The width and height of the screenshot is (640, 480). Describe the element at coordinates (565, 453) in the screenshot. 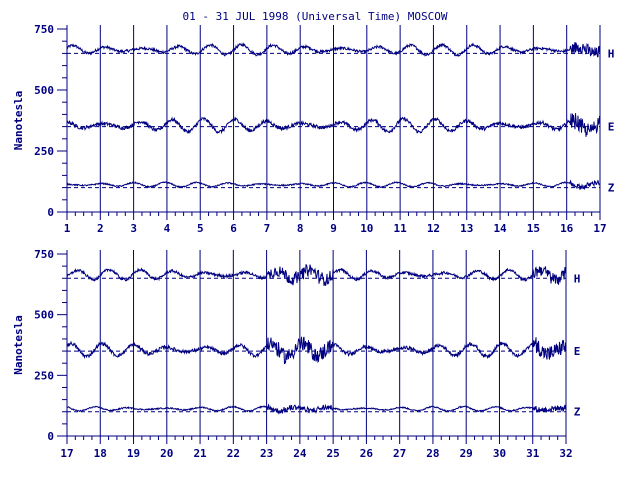

I see `x-tick-label: 32` at that location.